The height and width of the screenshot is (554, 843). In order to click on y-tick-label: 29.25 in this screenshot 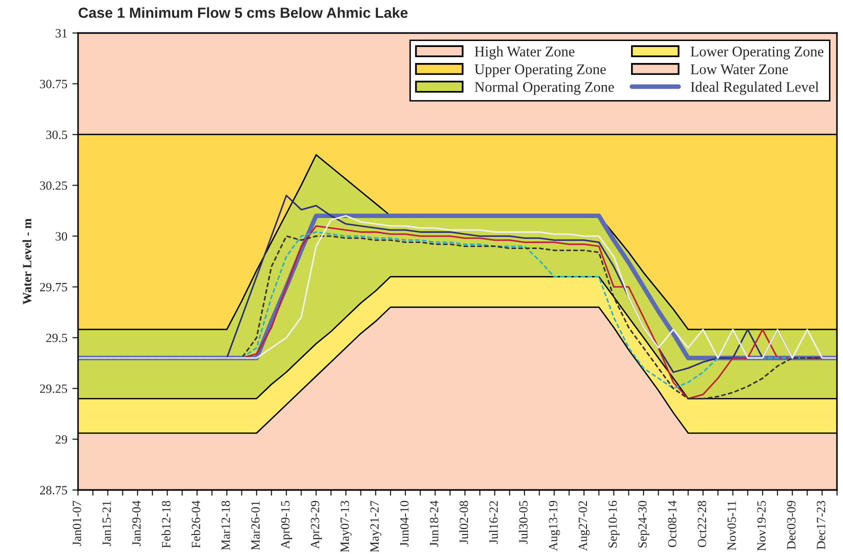, I will do `click(54, 388)`.